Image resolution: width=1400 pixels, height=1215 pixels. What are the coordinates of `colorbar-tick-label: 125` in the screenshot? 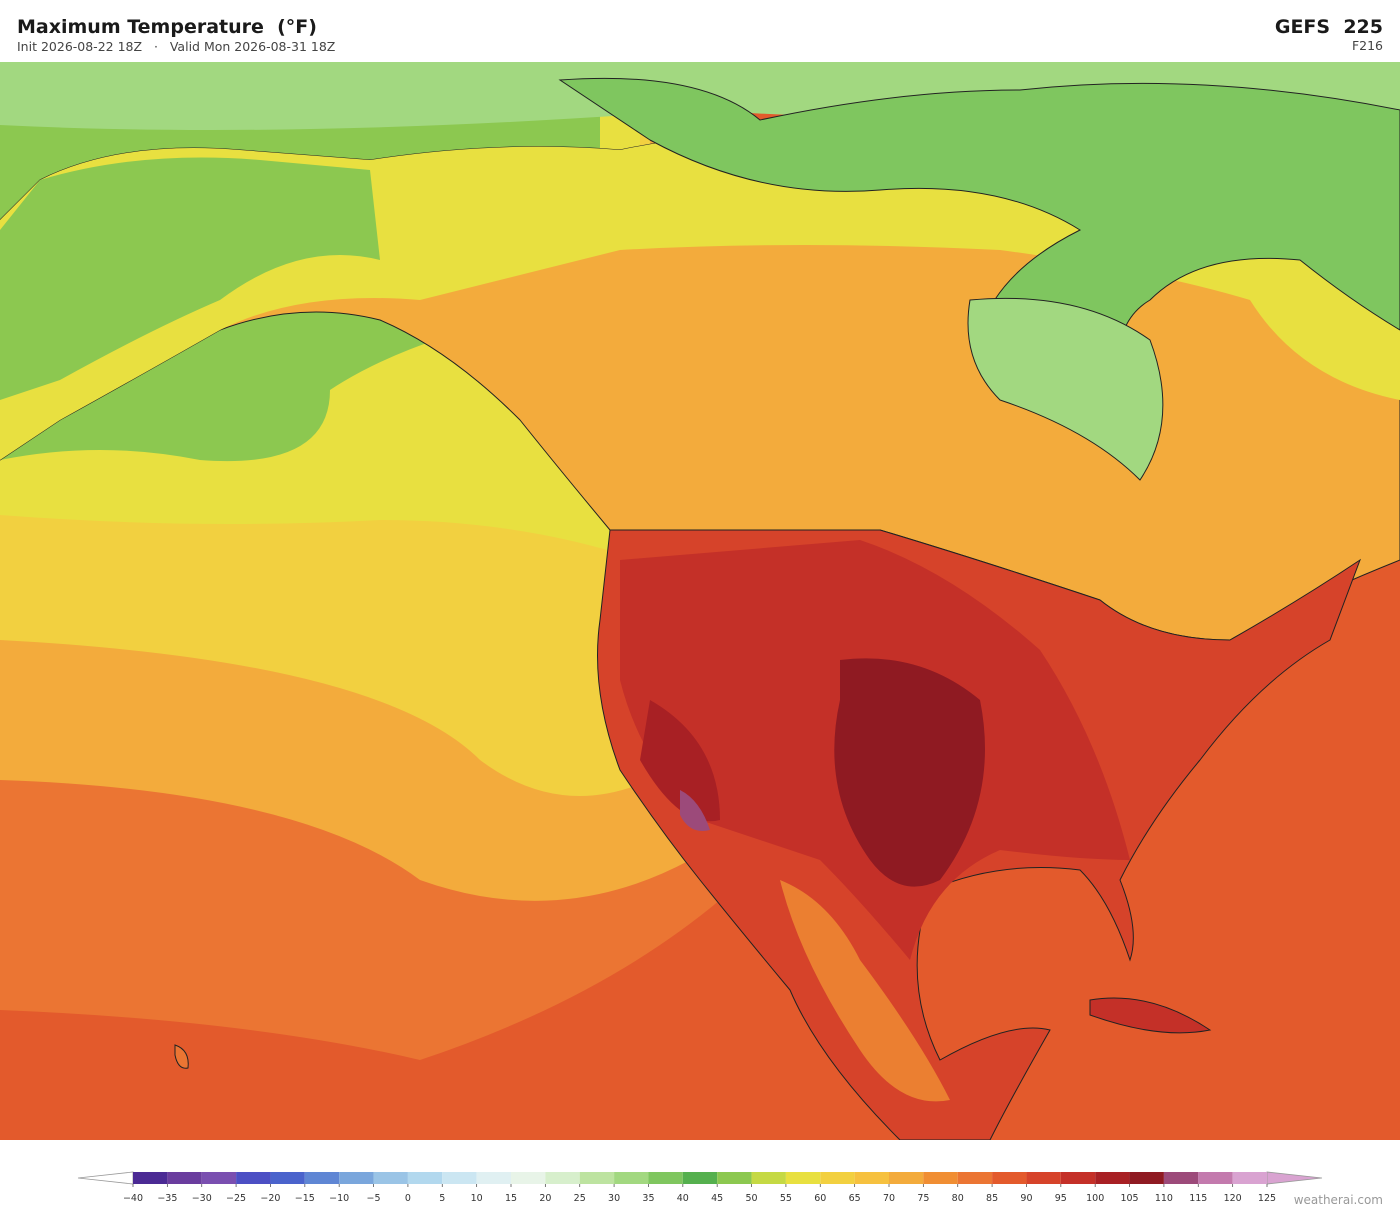 It's located at (1267, 1198).